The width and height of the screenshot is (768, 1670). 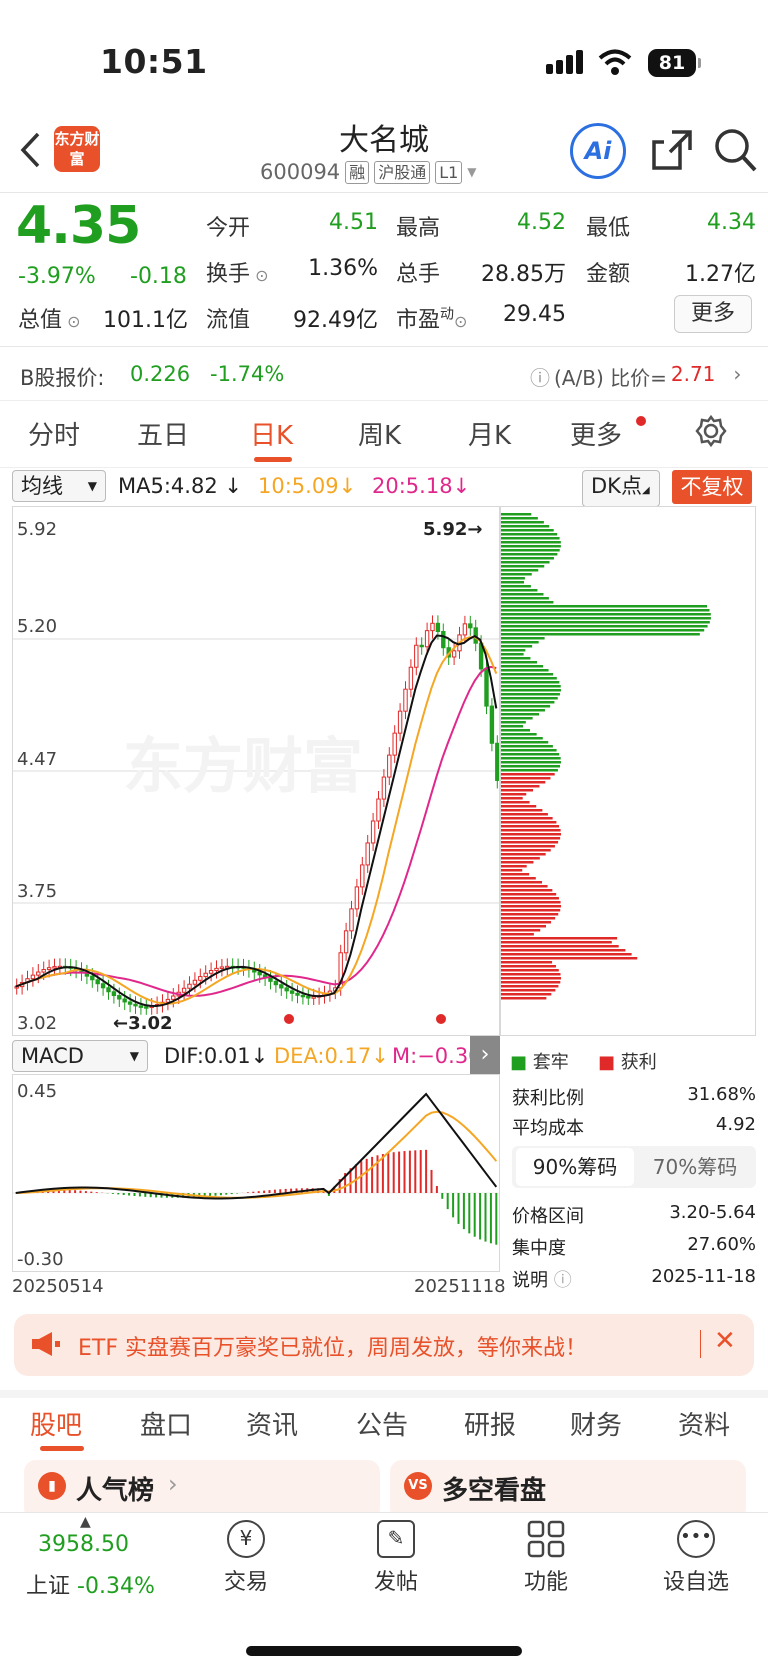 What do you see at coordinates (56, 1426) in the screenshot?
I see `tab-guba: 股吧` at bounding box center [56, 1426].